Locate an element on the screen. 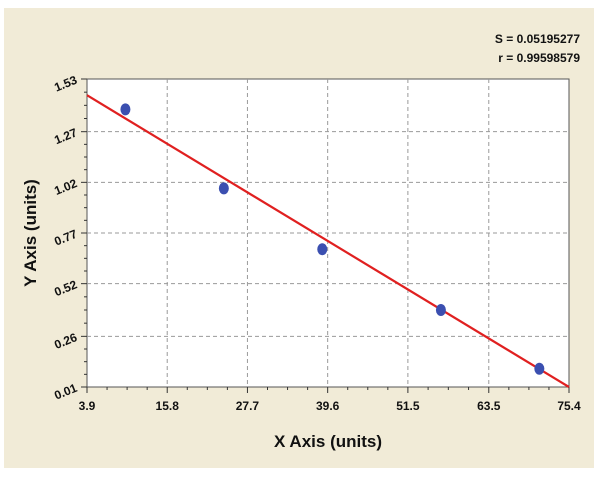  x-tick-label: 63.5 is located at coordinates (489, 406).